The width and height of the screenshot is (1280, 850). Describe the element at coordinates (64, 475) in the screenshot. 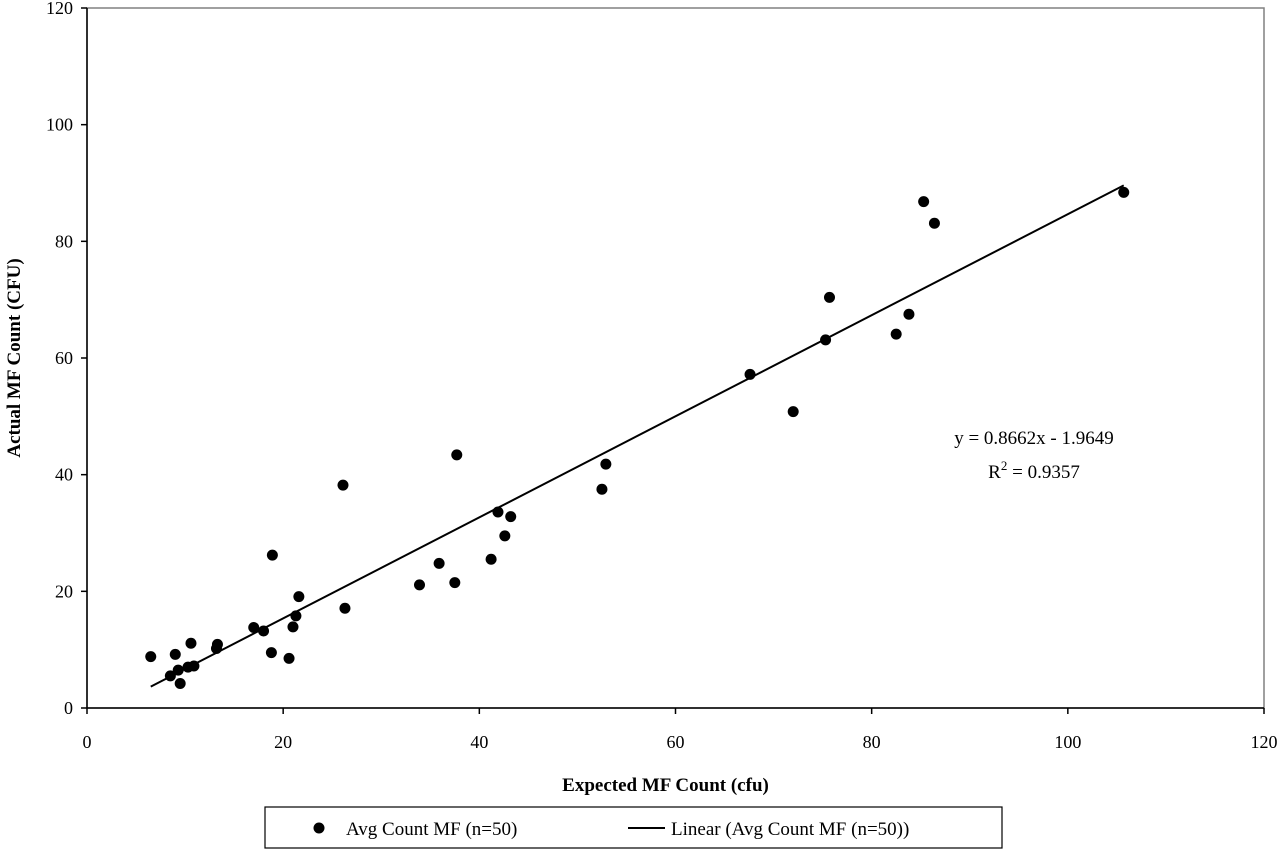

I see `y-tick-label: 40` at that location.